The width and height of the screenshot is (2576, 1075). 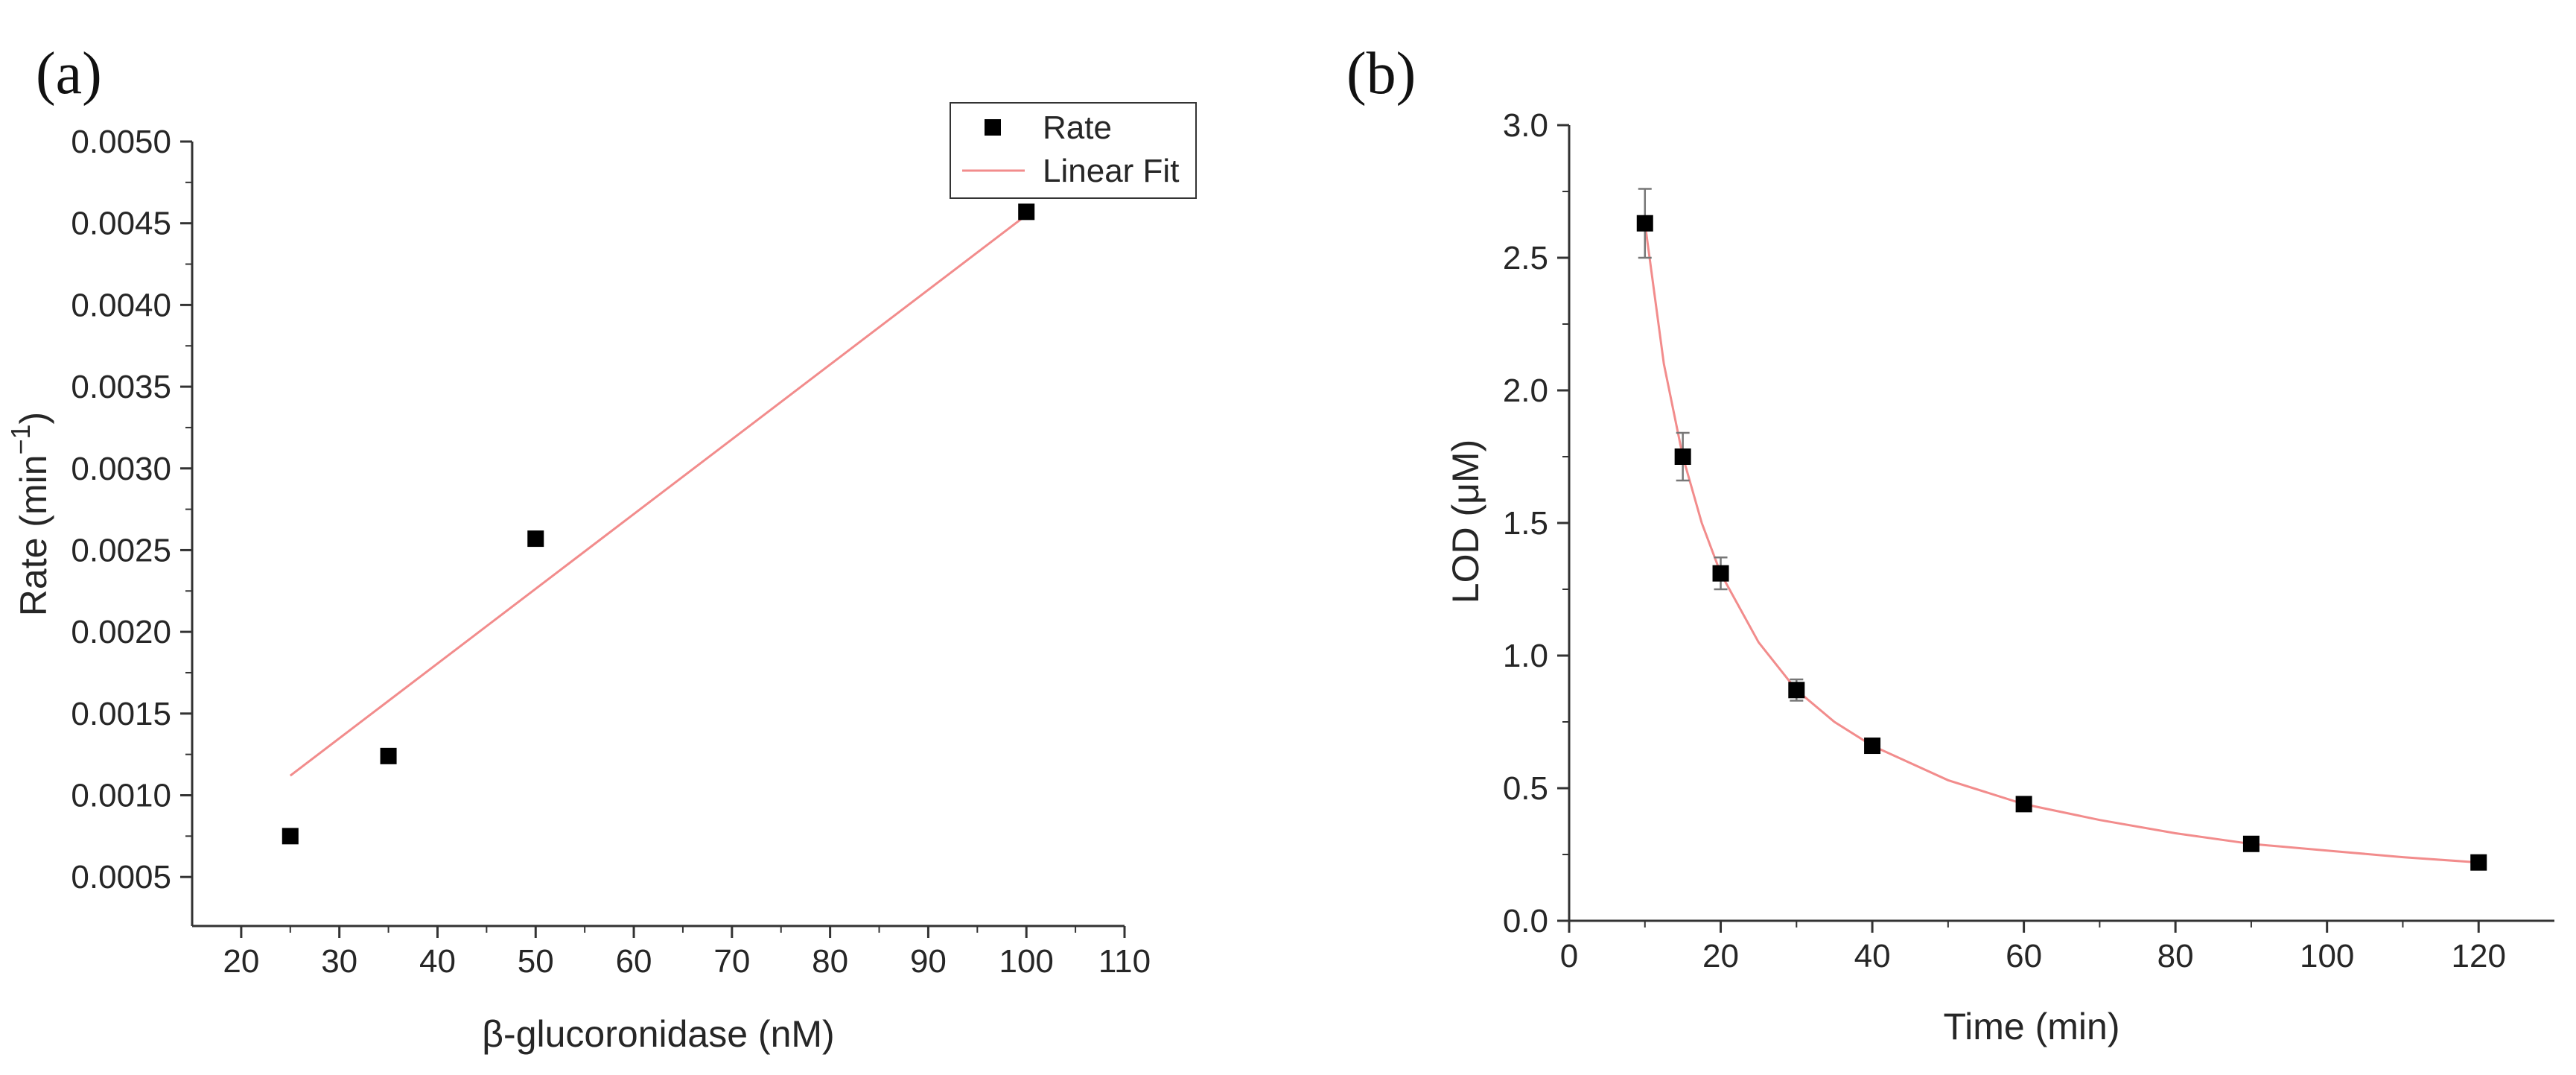 I want to click on x-tick-label-a: 100, so click(x=1026, y=961).